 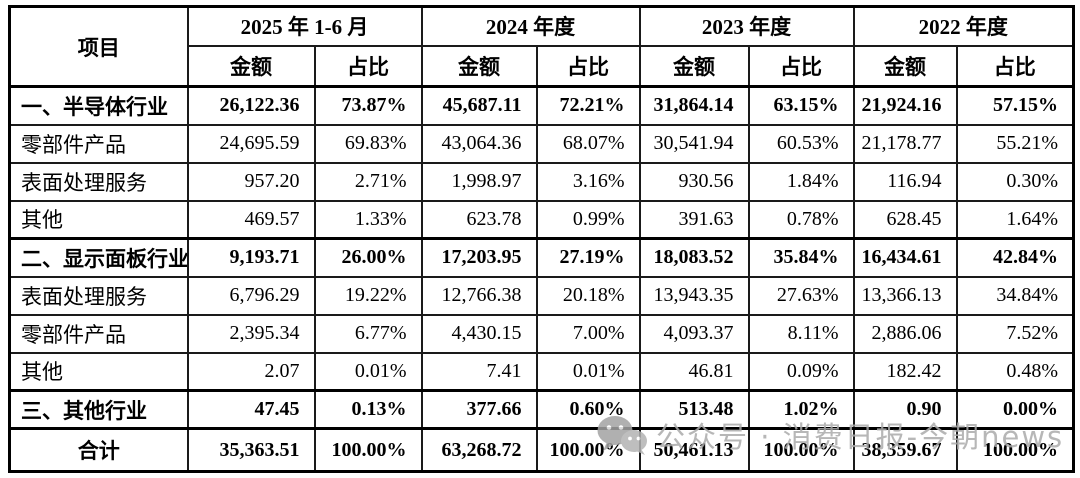 I want to click on cell-amount: 31,864.14, so click(x=694, y=105).